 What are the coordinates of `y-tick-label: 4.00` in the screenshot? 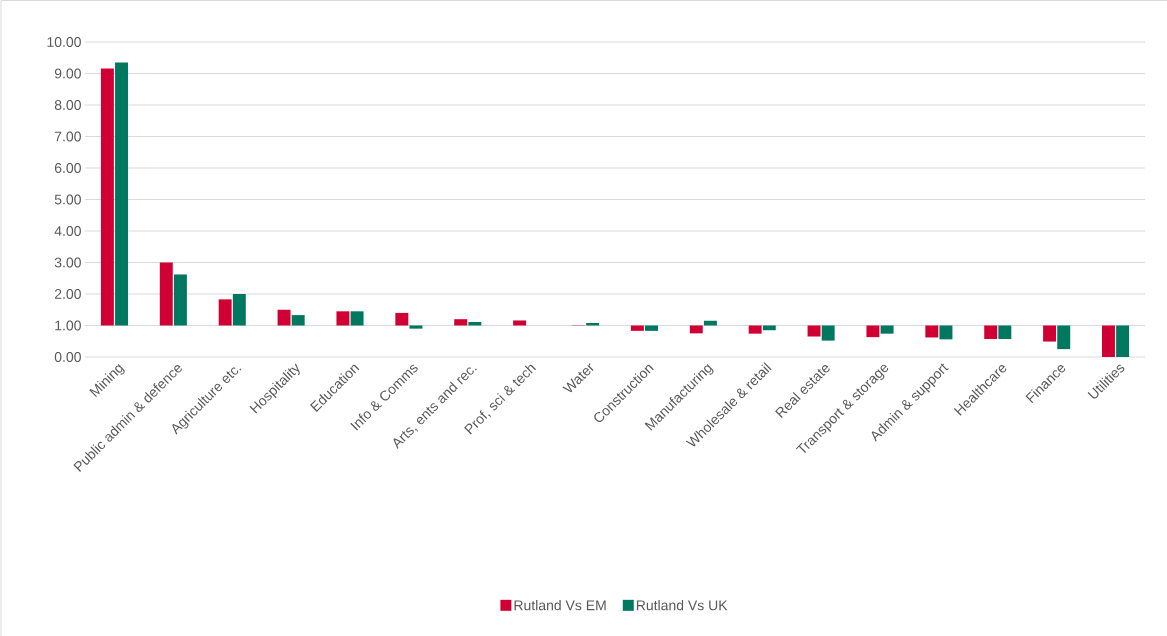 It's located at (67, 231).